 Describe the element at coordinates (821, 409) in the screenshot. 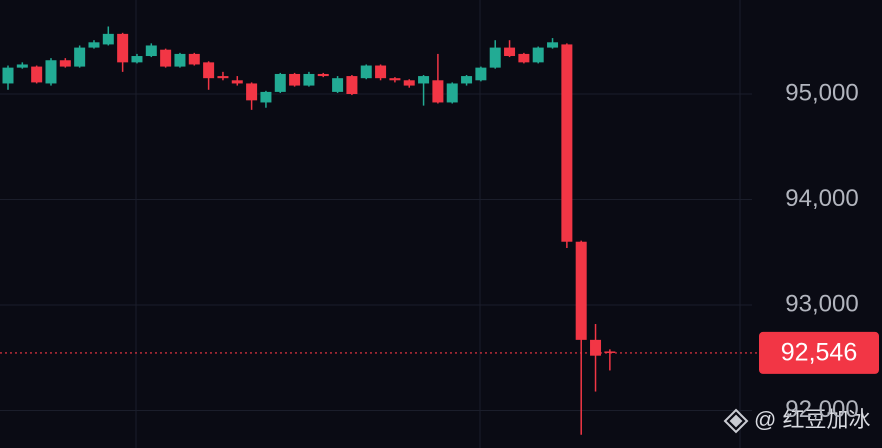

I see `y-tick-label: 92,000` at that location.